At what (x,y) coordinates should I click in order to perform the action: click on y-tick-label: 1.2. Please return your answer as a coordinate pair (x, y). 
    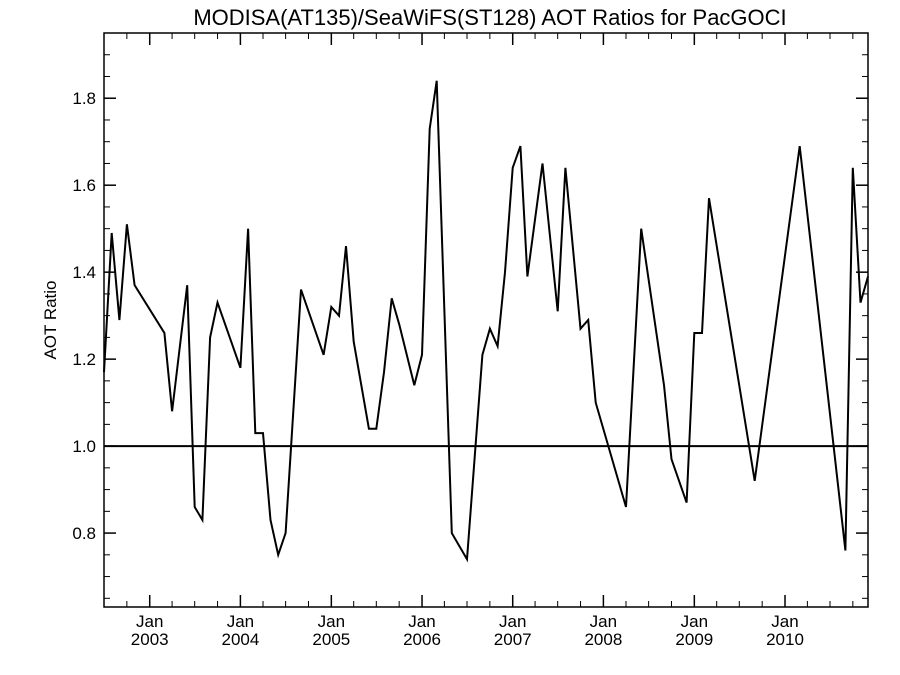
    Looking at the image, I should click on (84, 359).